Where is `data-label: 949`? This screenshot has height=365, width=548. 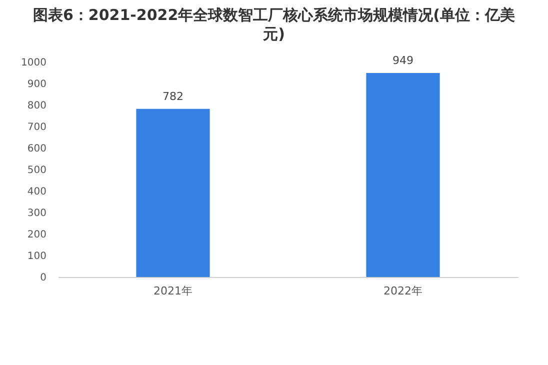
data-label: 949 is located at coordinates (403, 60).